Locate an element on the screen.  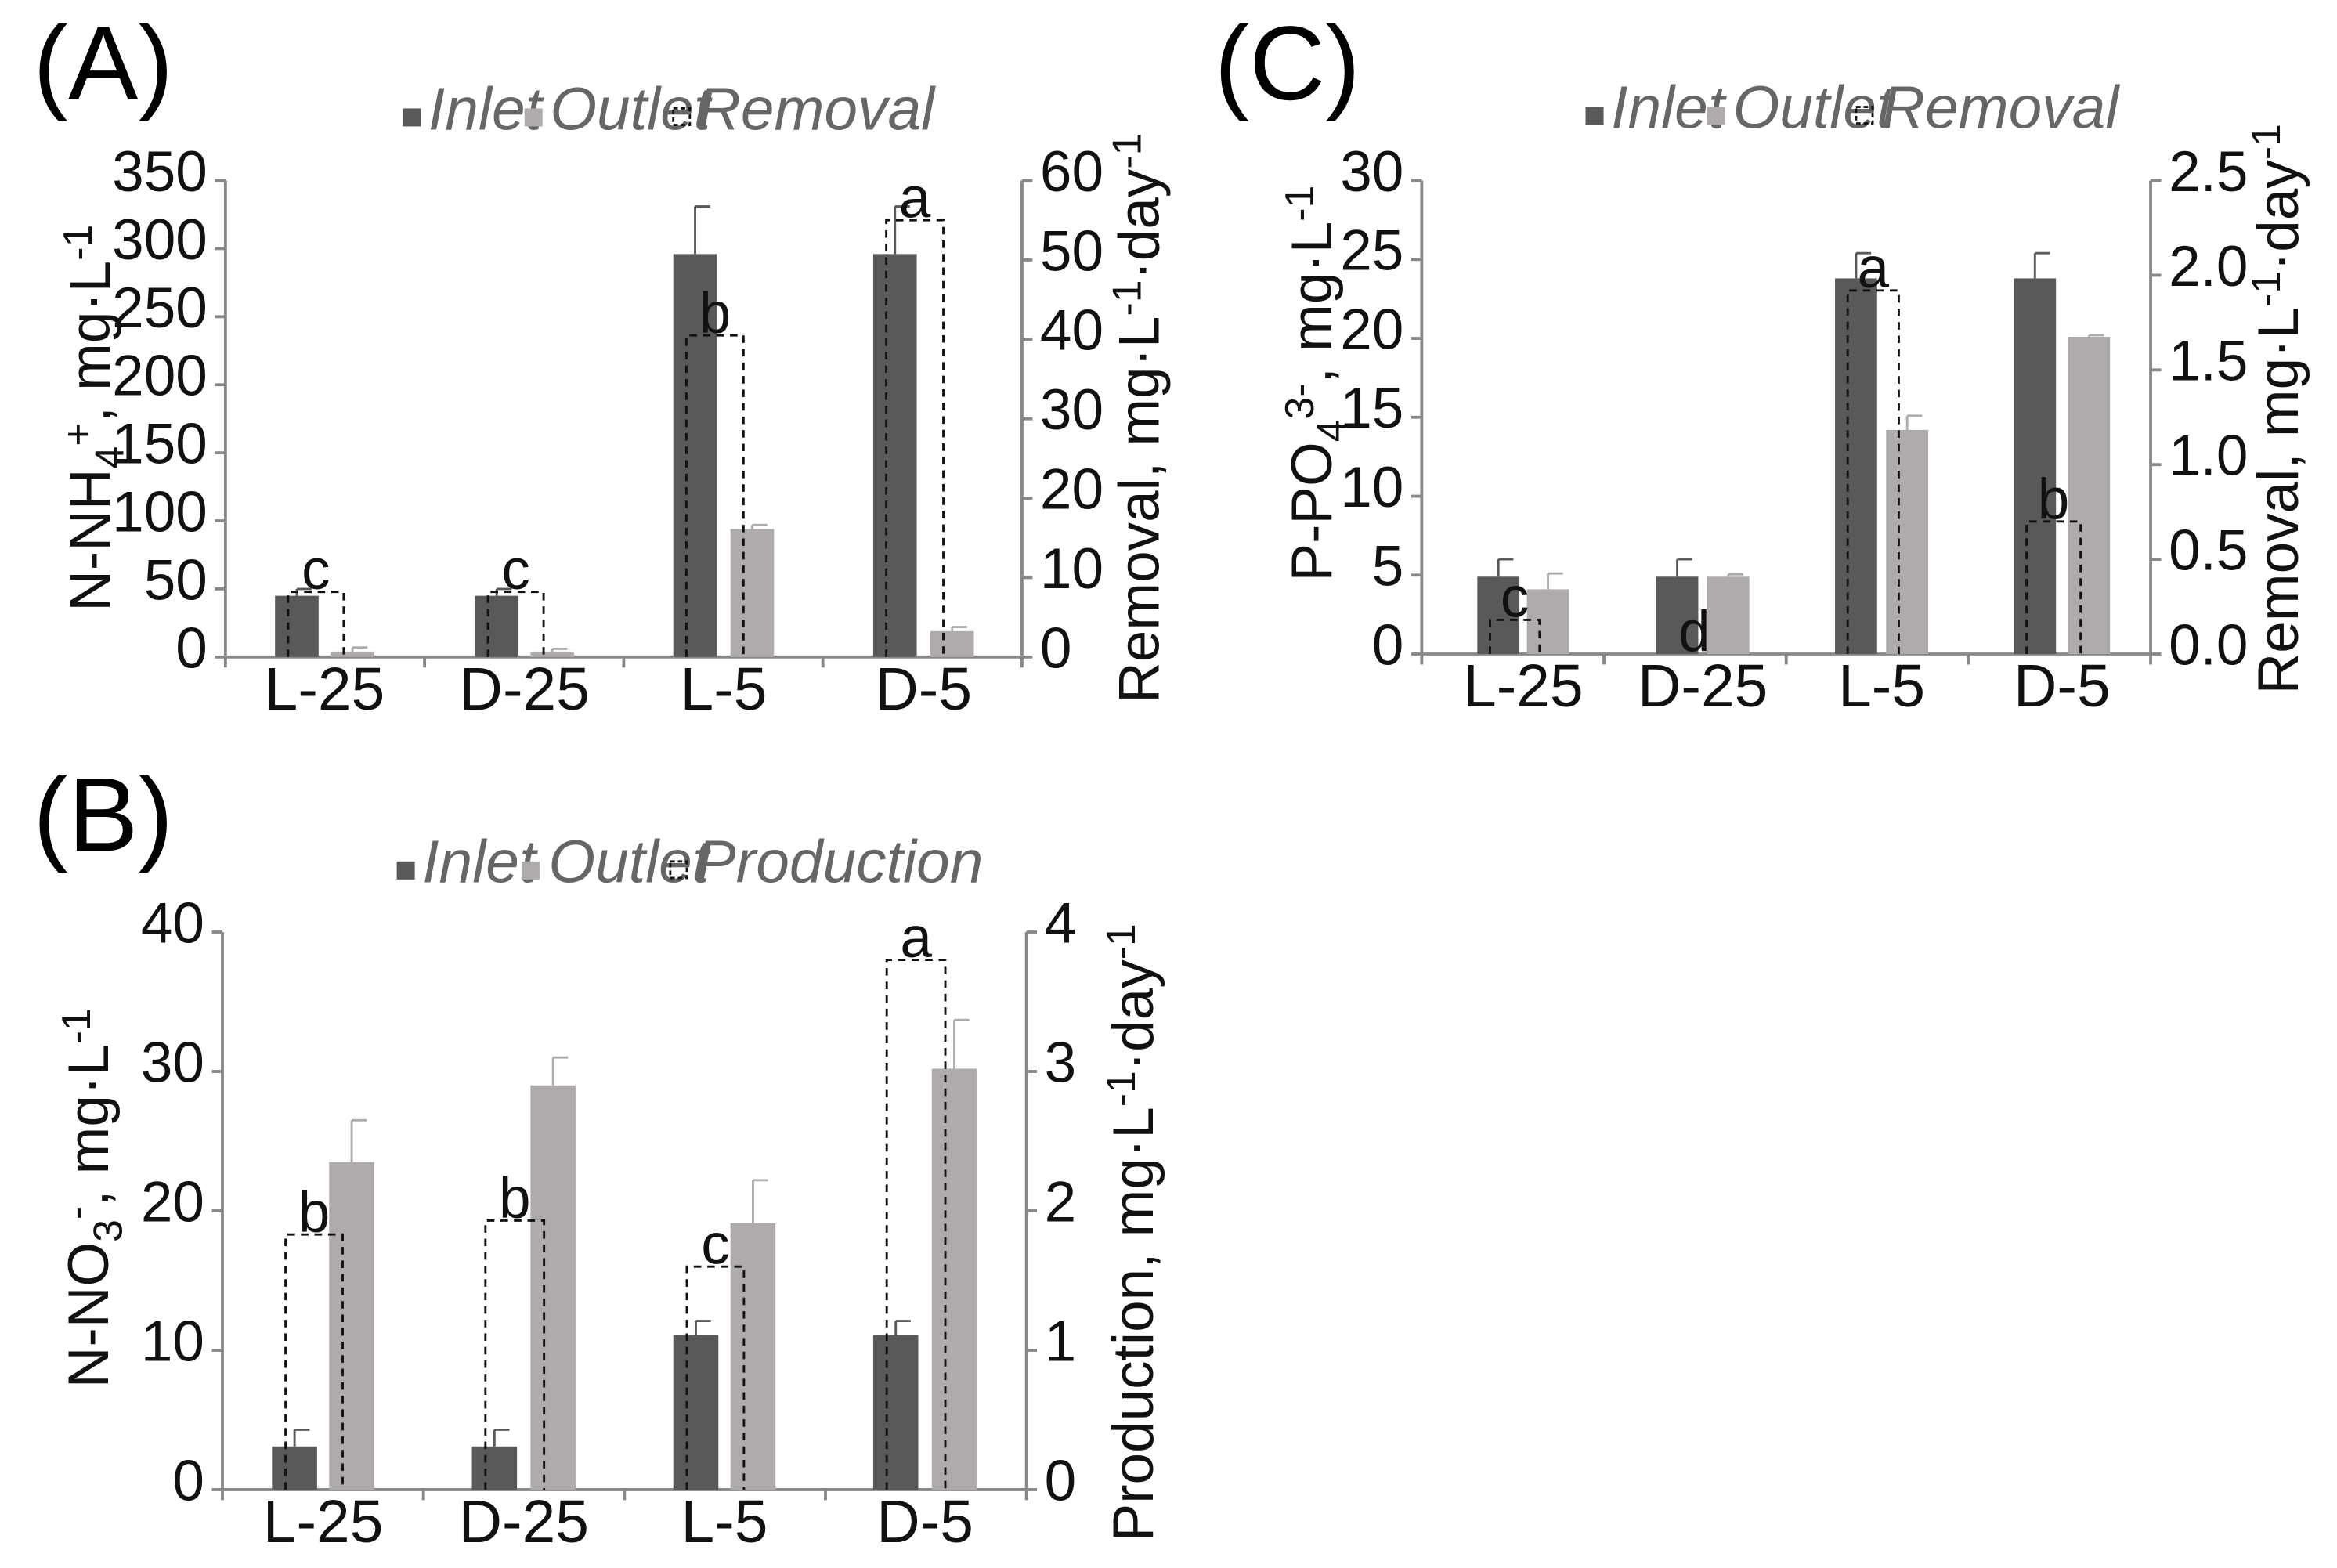
panel-a-right-axis-title: Removal, mg·L-1·day-1 is located at coordinates (1137, 418).